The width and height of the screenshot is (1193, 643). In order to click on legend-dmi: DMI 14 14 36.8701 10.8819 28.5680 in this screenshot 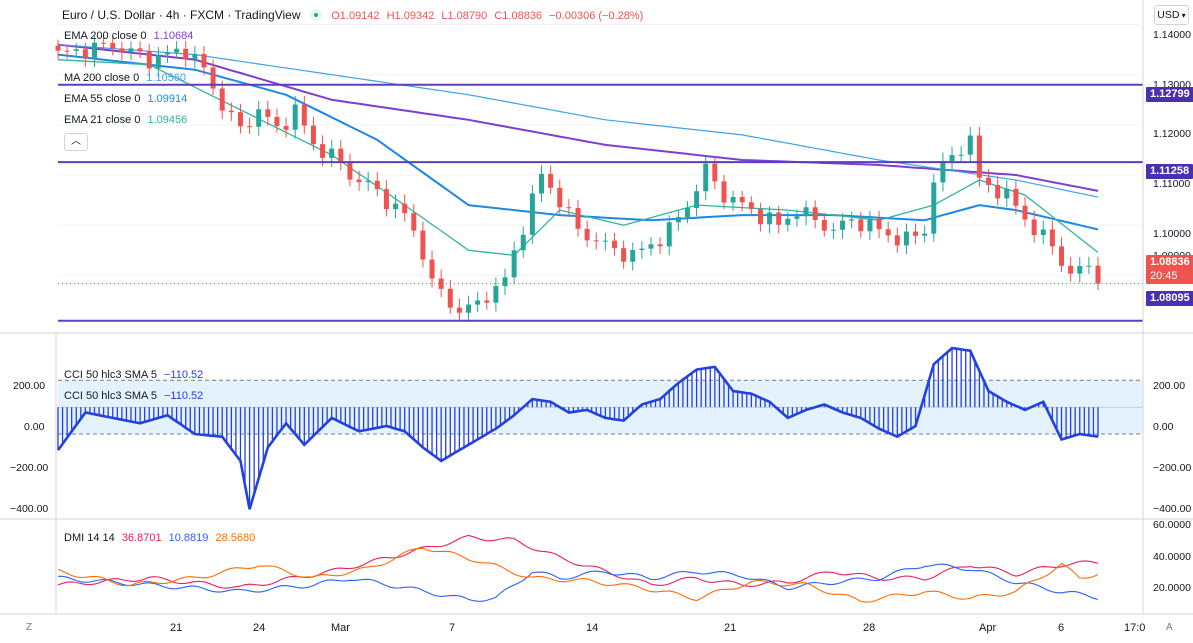, I will do `click(159, 538)`.